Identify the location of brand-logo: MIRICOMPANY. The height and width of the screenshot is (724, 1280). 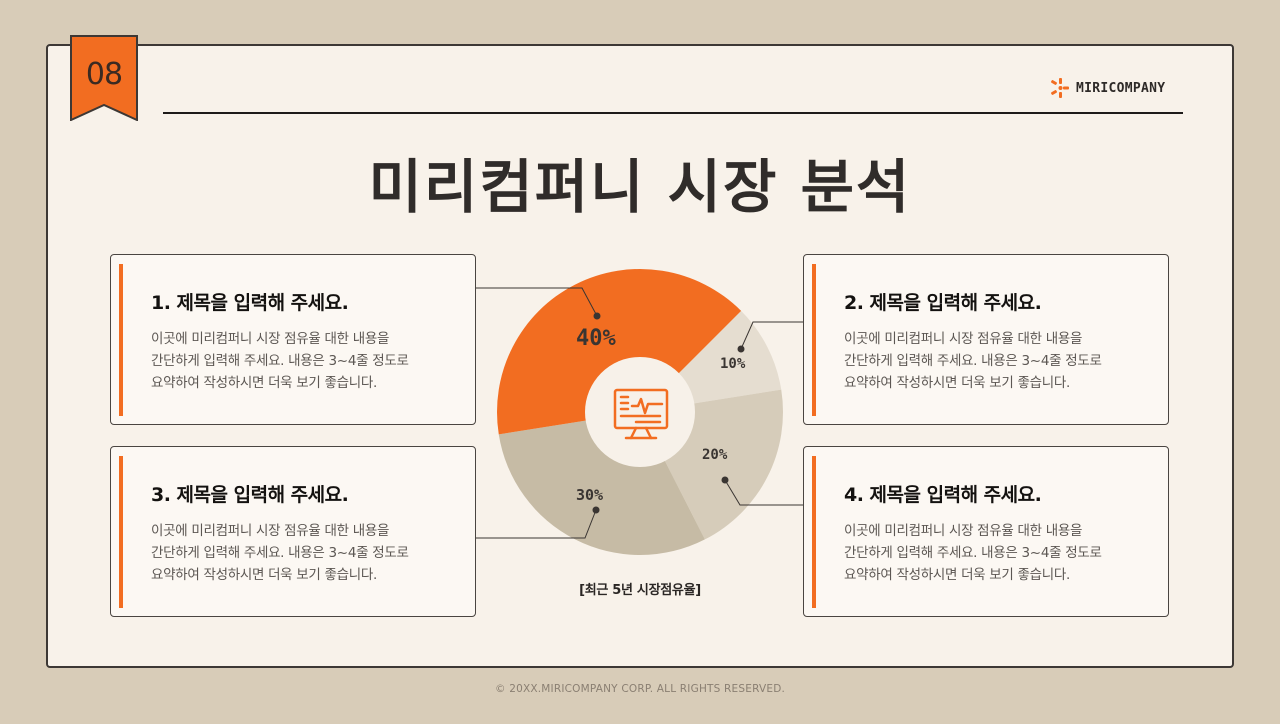
(1107, 88).